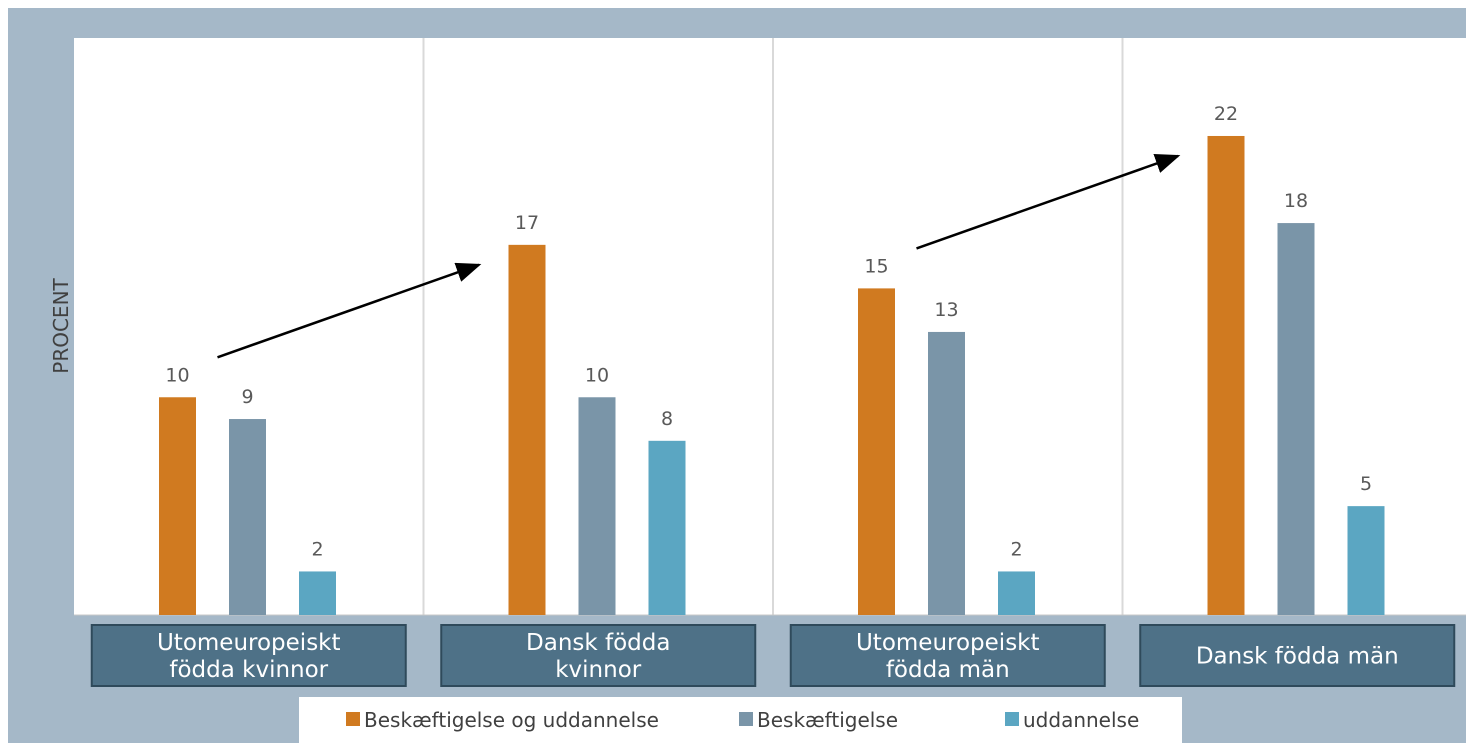 The image size is (1466, 751). Describe the element at coordinates (598, 643) in the screenshot. I see `category-label: Dansk födda` at that location.